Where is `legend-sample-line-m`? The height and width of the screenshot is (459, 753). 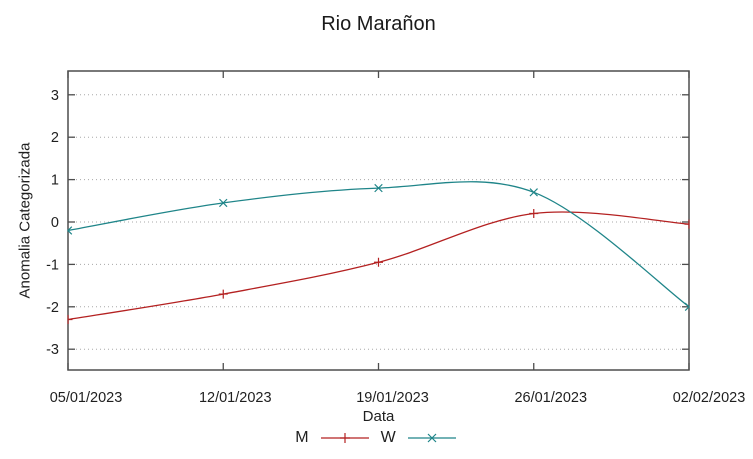
legend-sample-line-m is located at coordinates (344, 438).